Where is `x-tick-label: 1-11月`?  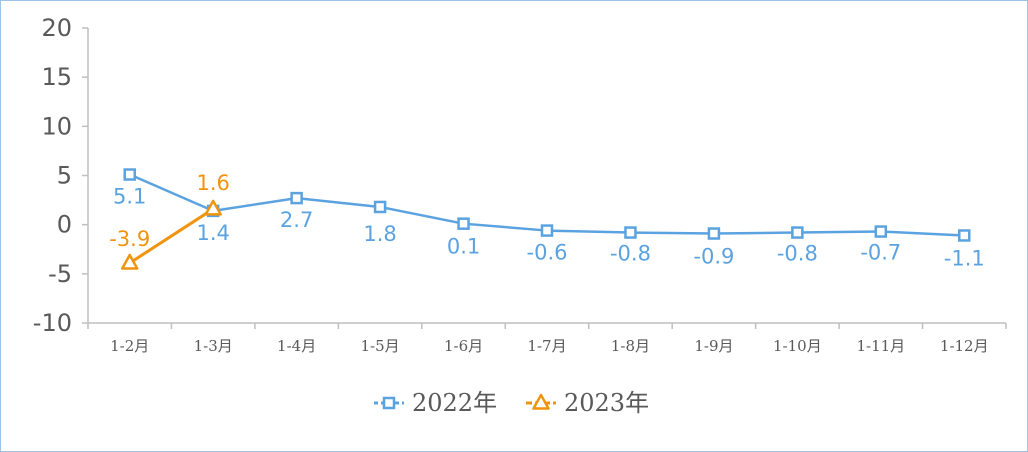
x-tick-label: 1-11月 is located at coordinates (880, 346).